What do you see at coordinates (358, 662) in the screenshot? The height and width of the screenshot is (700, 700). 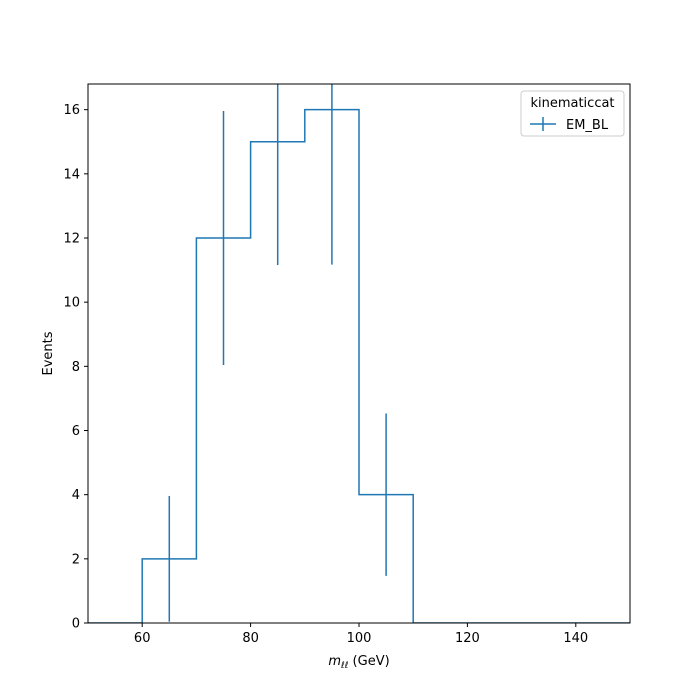 I see `x-axis-label: mℓℓ (GeV)` at bounding box center [358, 662].